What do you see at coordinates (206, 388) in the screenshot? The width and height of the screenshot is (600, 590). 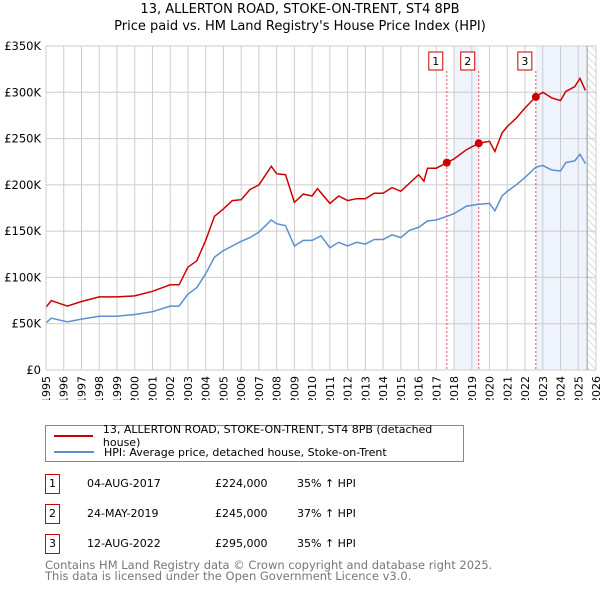 I see `x-tick-label: 2004` at bounding box center [206, 388].